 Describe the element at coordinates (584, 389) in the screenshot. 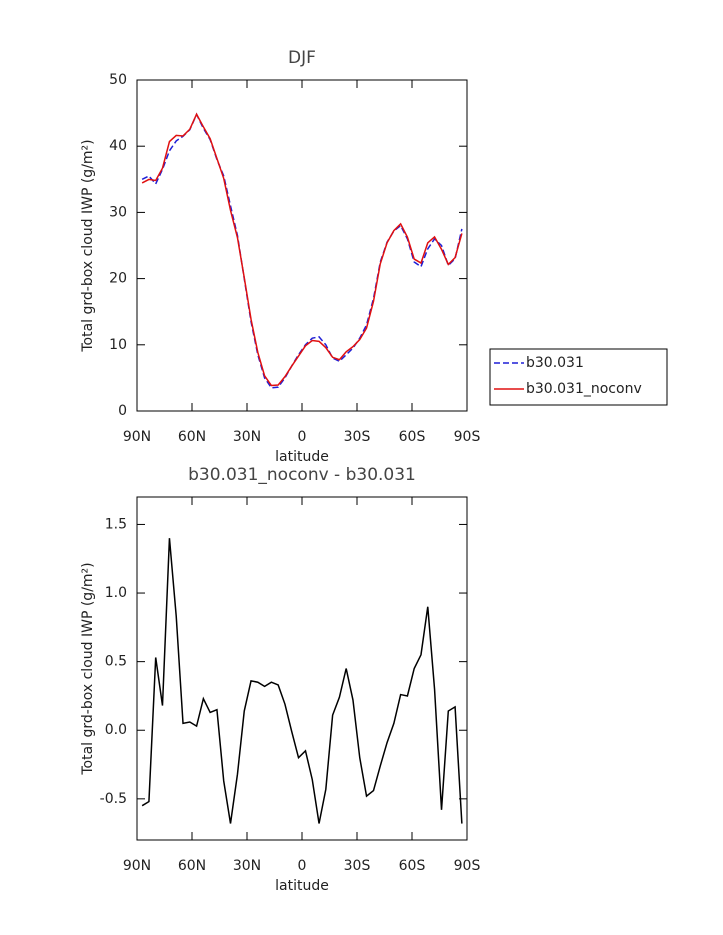

I see `legend-label: b30.031_noconv` at that location.